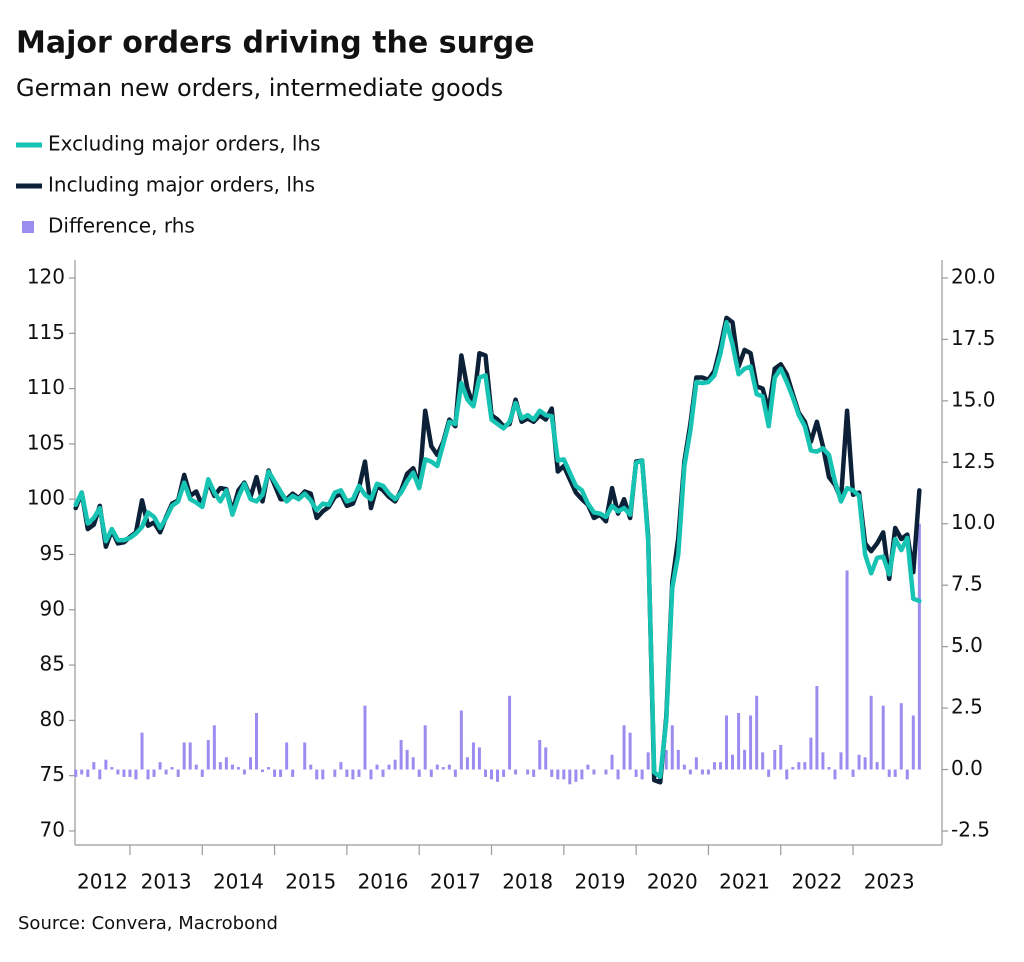  Describe the element at coordinates (967, 645) in the screenshot. I see `y2-tick-label: 5.0` at that location.